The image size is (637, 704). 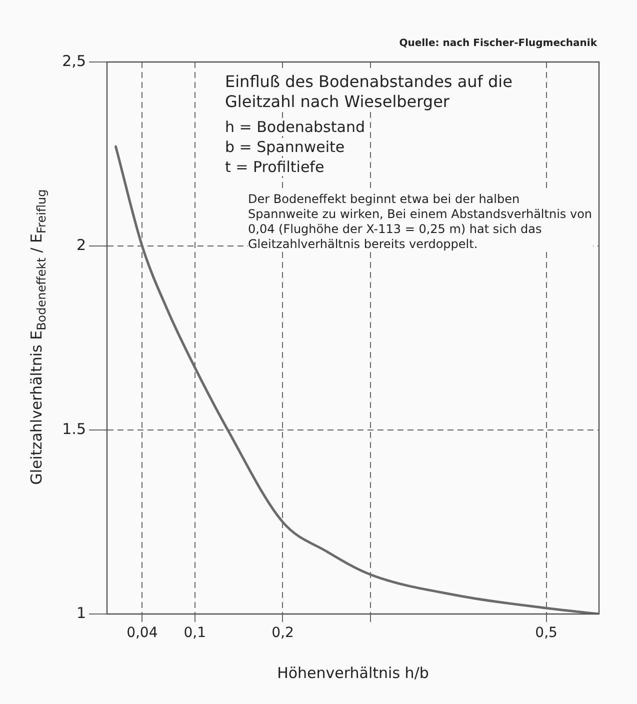 I want to click on annotation: h = Bodenabstand, so click(x=295, y=127).